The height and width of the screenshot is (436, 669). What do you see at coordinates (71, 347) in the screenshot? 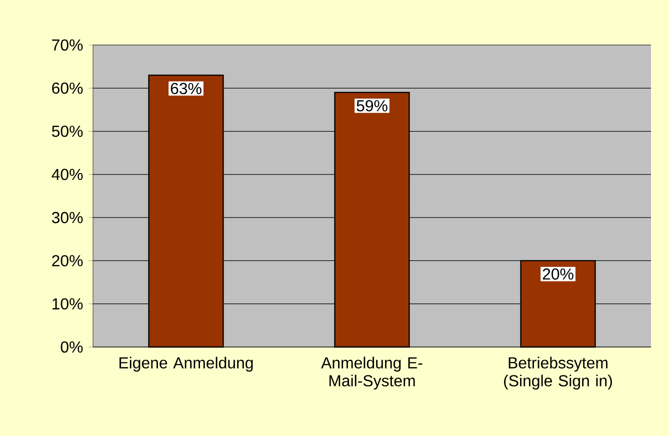
I see `y-tick-label: 0%` at bounding box center [71, 347].